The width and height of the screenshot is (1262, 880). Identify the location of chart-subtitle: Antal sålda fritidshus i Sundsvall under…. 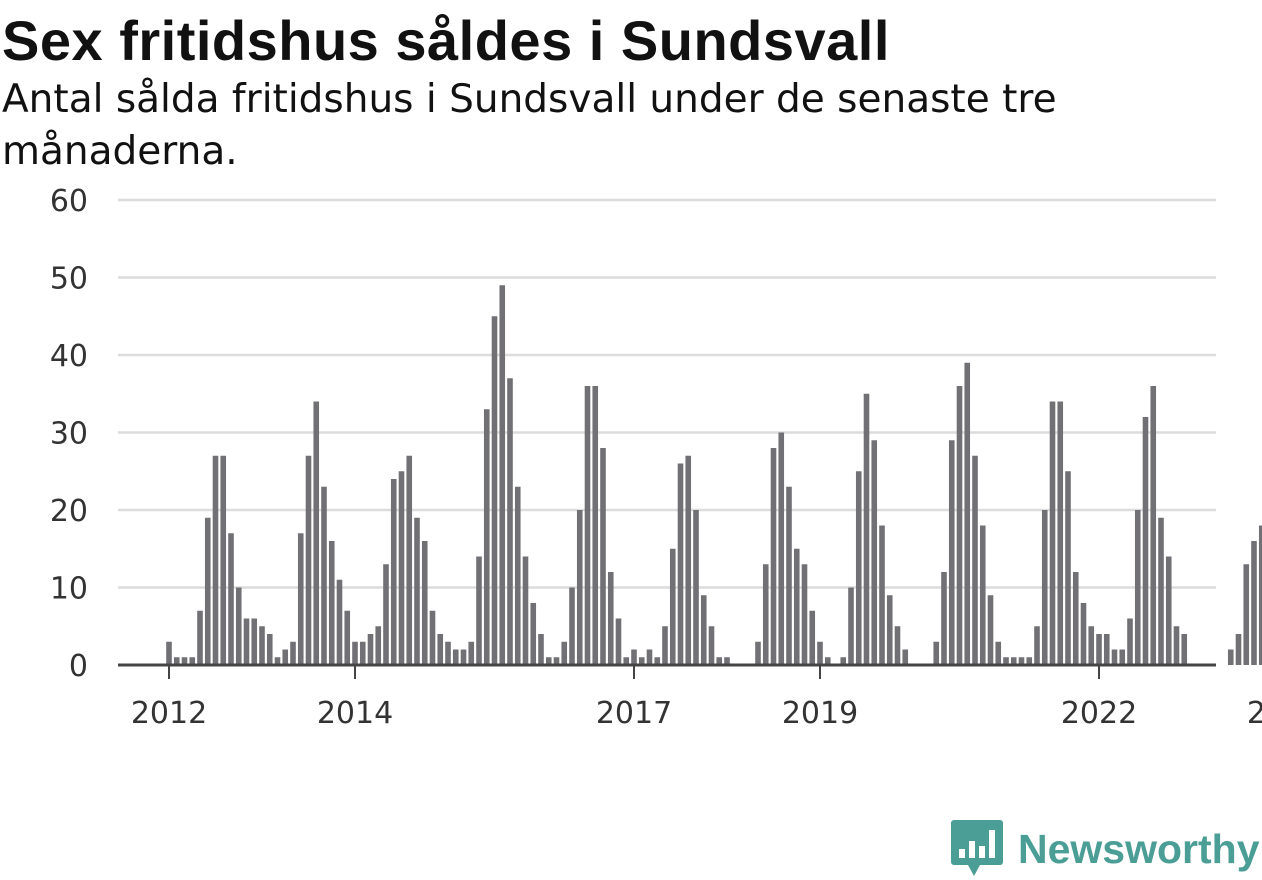
(529, 125).